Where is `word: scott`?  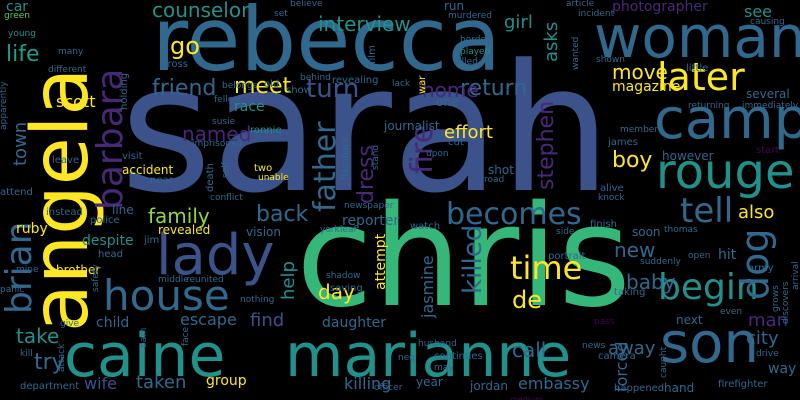 word: scott is located at coordinates (76, 101).